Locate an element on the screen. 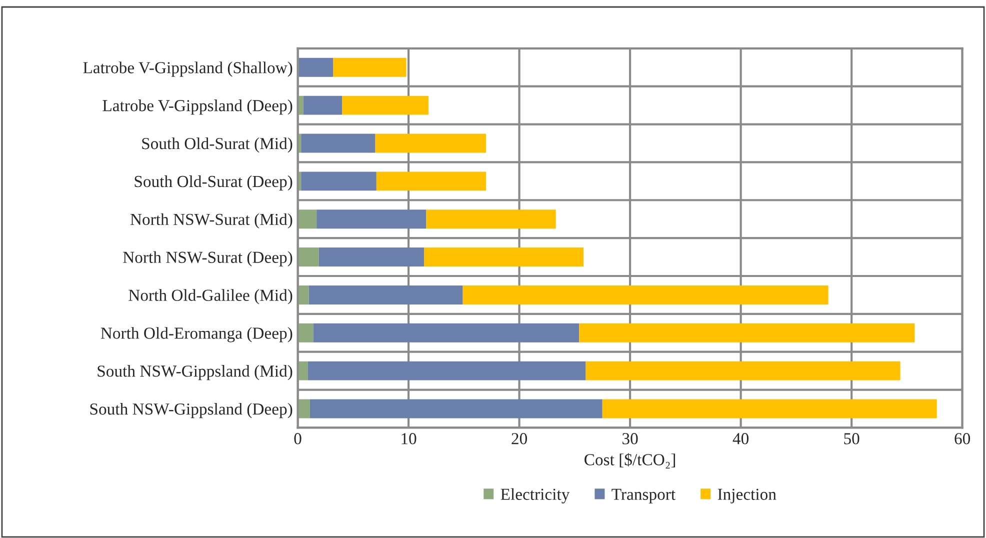  y-tick-label: North Old-Galilee (Mid) is located at coordinates (210, 296).